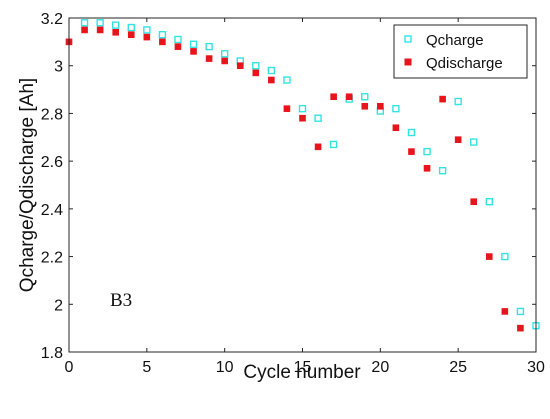  What do you see at coordinates (464, 63) in the screenshot?
I see `legend-label-qdischarge: Qdischarge` at bounding box center [464, 63].